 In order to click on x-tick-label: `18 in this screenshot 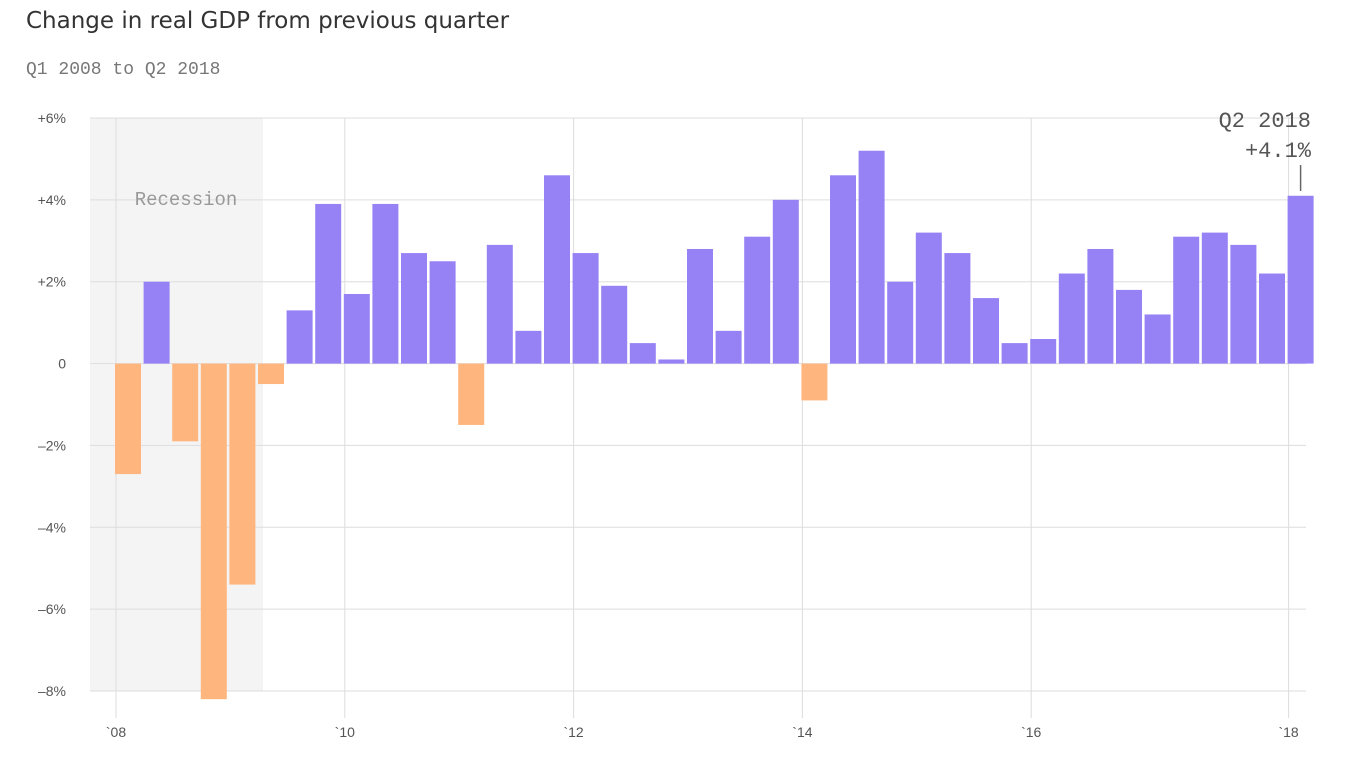, I will do `click(1288, 732)`.